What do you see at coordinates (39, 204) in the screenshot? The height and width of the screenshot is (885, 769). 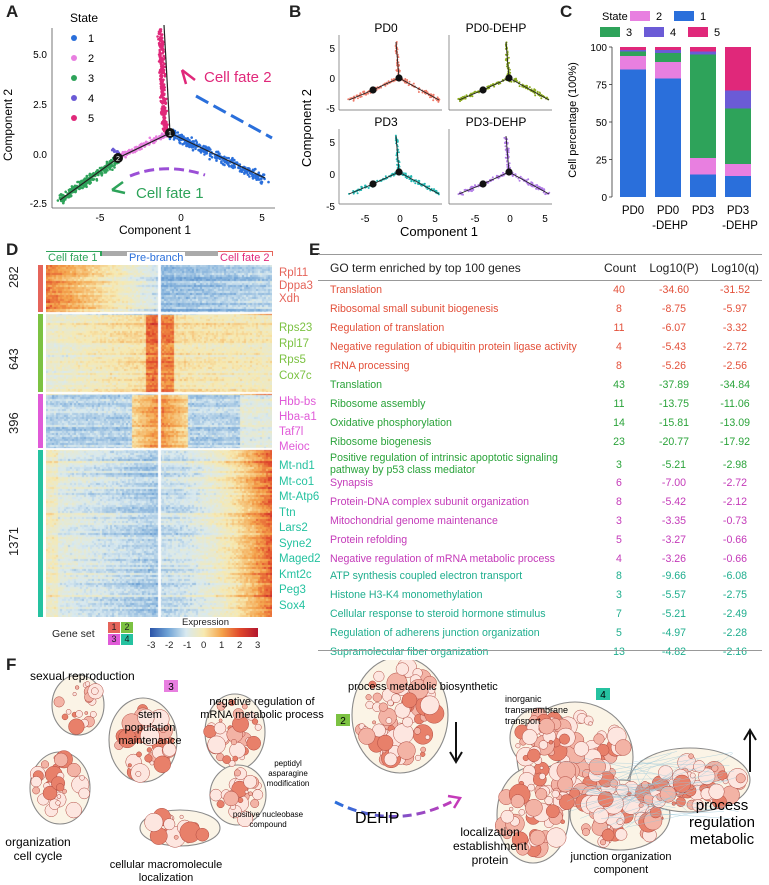 I see `panel-a-ytick: -2.5` at bounding box center [39, 204].